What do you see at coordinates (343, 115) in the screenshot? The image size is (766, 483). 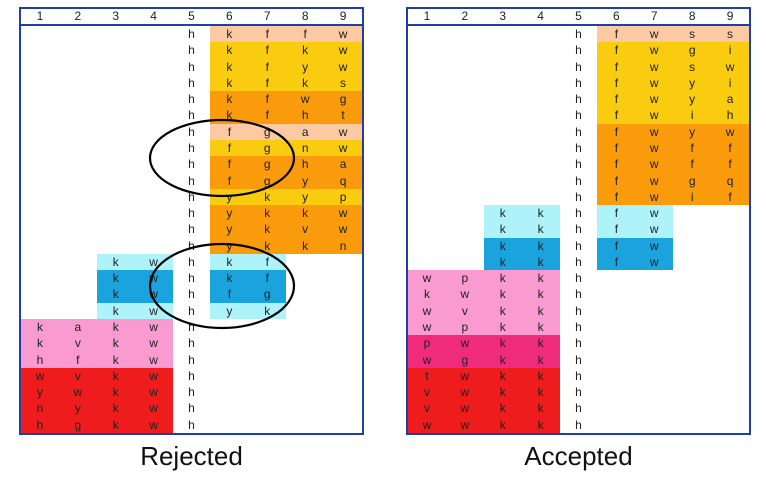 I see `grid-cell: t` at bounding box center [343, 115].